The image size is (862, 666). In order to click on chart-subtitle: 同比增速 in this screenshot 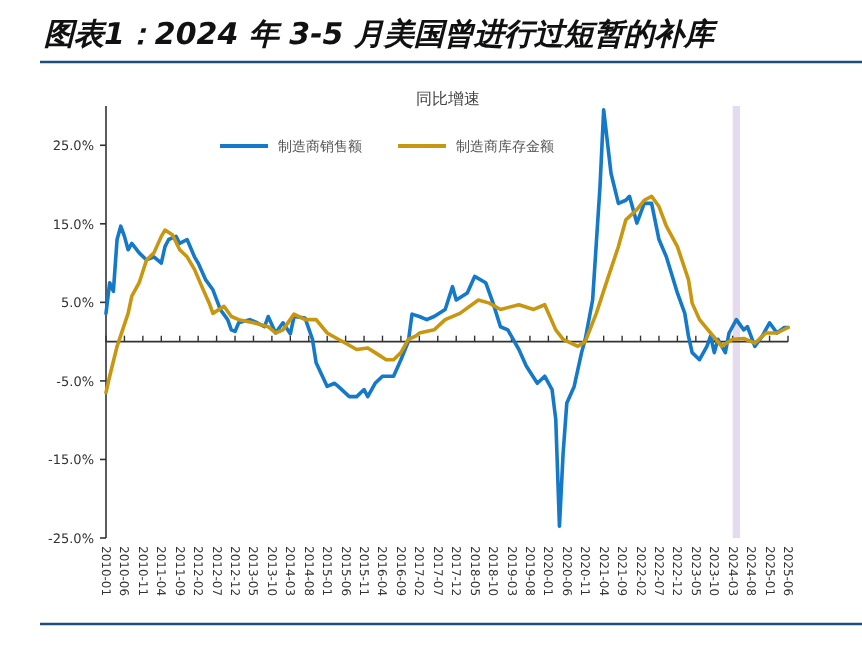, I will do `click(448, 99)`.